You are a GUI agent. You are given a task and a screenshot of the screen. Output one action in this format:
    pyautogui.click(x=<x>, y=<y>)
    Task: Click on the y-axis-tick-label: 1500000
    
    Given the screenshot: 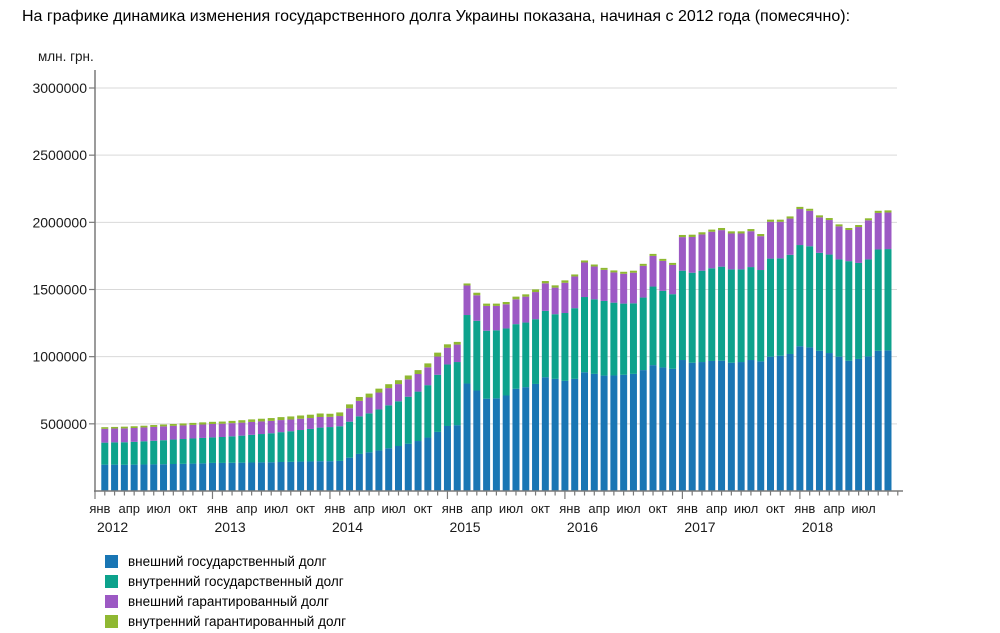 What is the action you would take?
    pyautogui.click(x=59, y=290)
    